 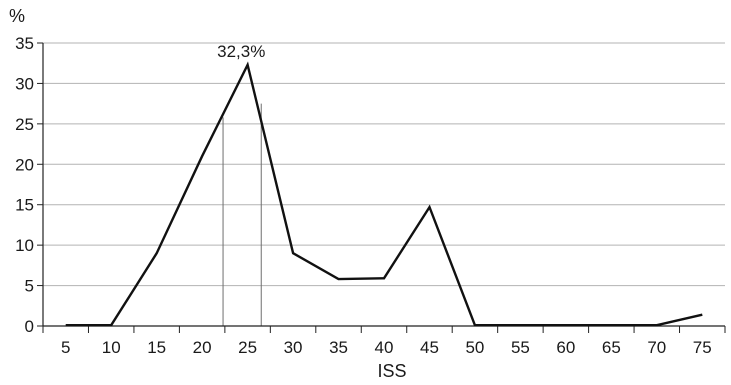 I want to click on x-tick-label: 70, so click(x=656, y=347).